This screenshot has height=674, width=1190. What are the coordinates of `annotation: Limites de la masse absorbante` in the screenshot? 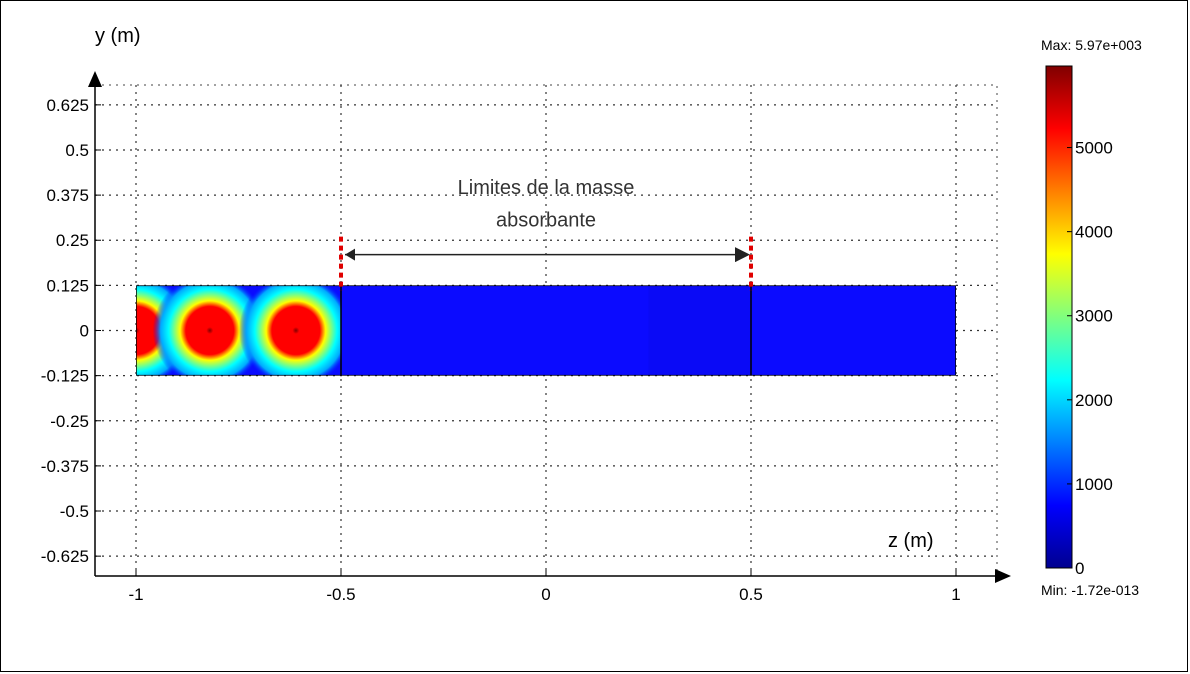 It's located at (547, 220).